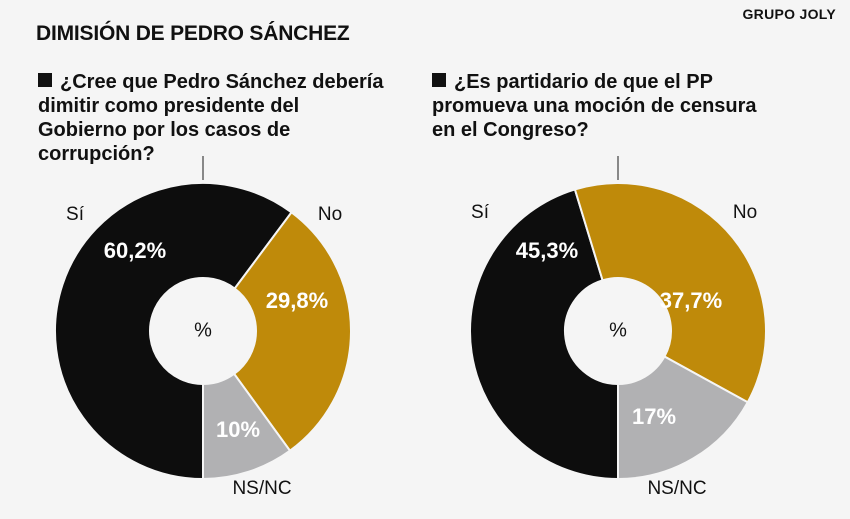 The height and width of the screenshot is (519, 850). Describe the element at coordinates (691, 300) in the screenshot. I see `data-label-no: 37,7%` at that location.